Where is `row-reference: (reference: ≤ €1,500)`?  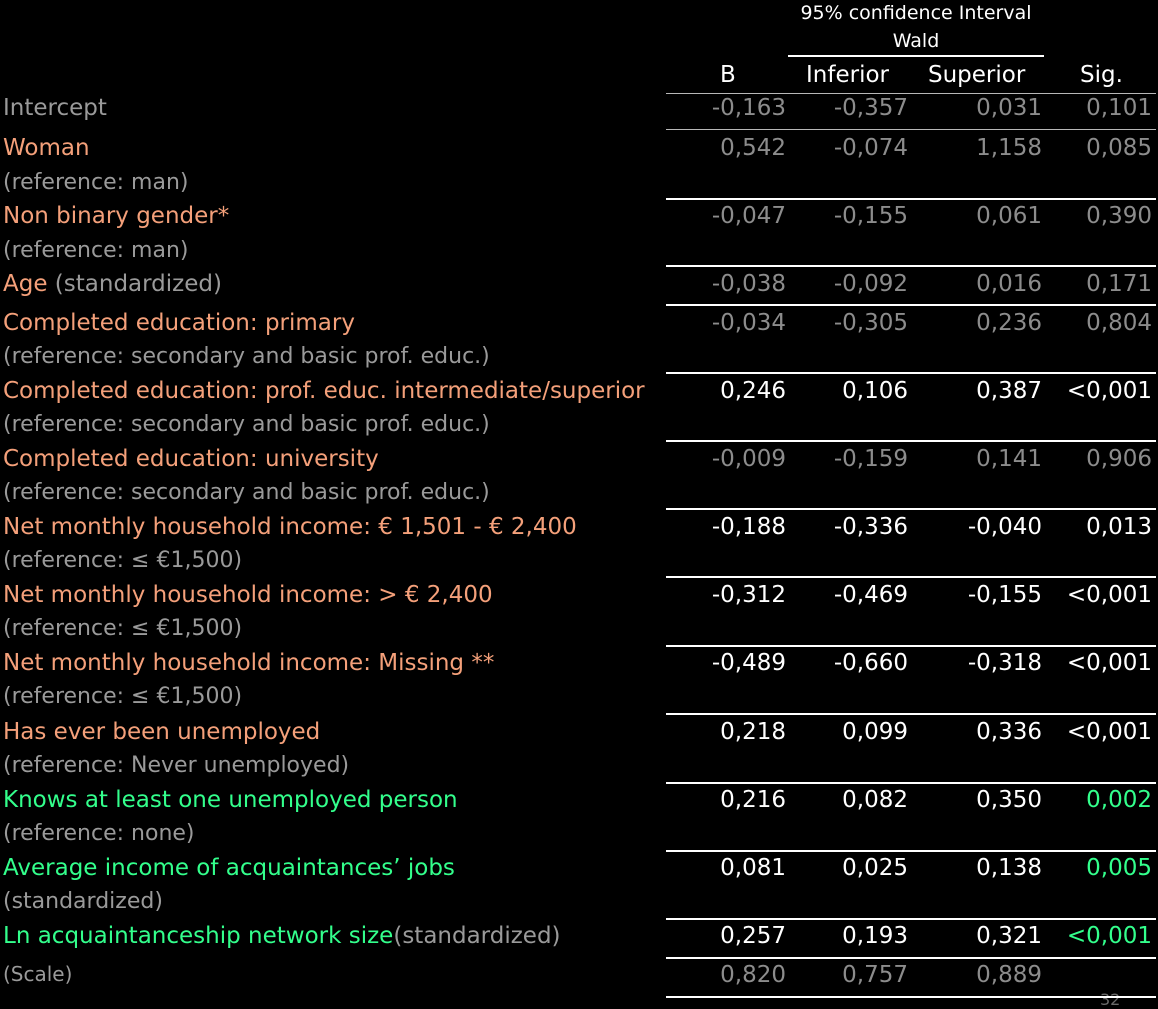
row-reference: (reference: ≤ €1,500) is located at coordinates (123, 696).